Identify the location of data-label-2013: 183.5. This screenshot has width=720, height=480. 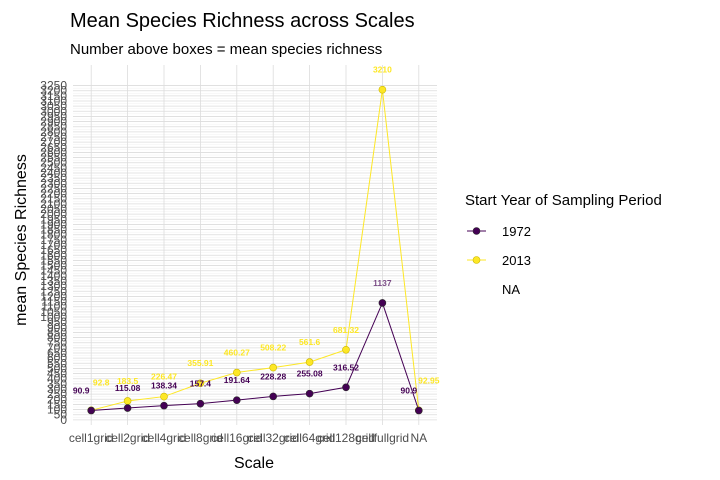
(128, 381).